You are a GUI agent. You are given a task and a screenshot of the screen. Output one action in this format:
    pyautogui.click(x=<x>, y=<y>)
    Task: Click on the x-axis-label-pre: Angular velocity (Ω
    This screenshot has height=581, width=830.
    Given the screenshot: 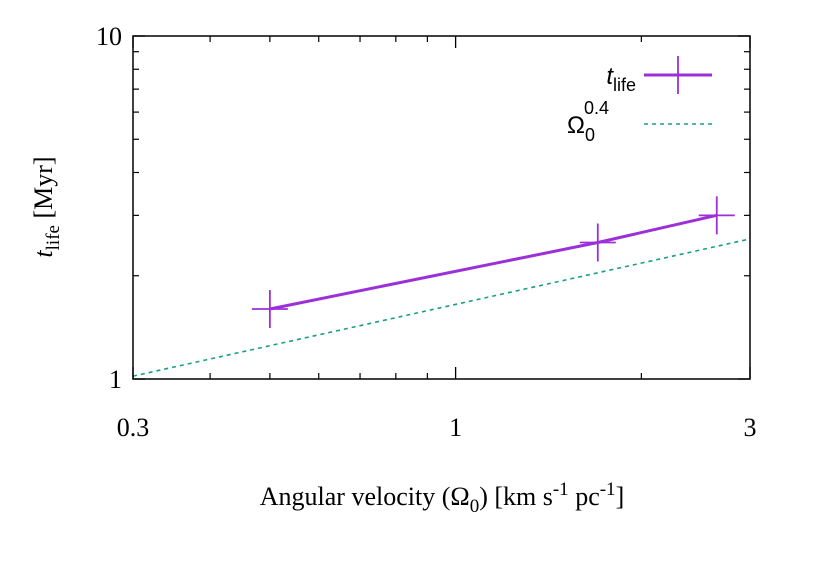 What is the action you would take?
    pyautogui.click(x=365, y=496)
    